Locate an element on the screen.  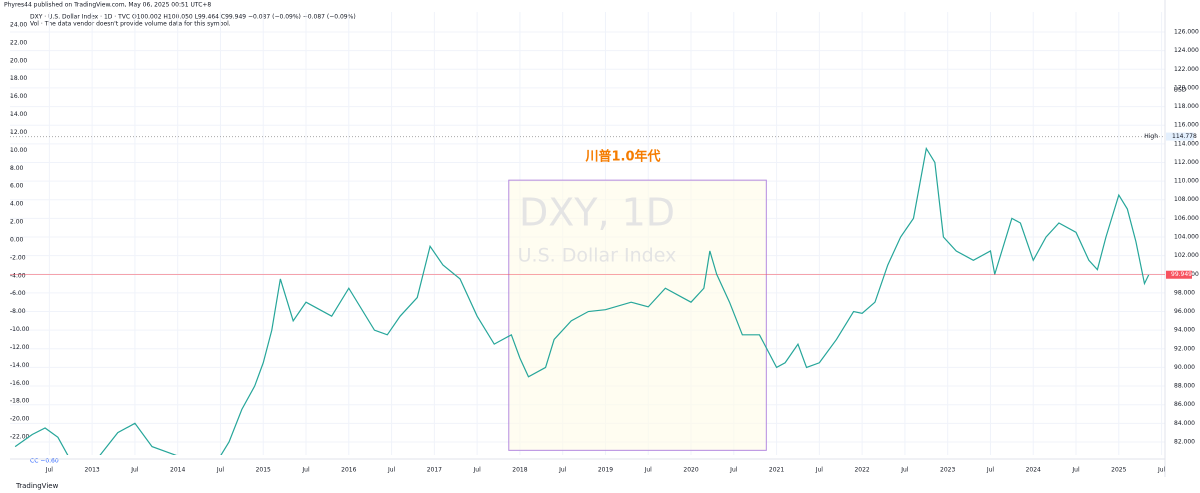
x-tick-label: 2013 is located at coordinates (91, 470).